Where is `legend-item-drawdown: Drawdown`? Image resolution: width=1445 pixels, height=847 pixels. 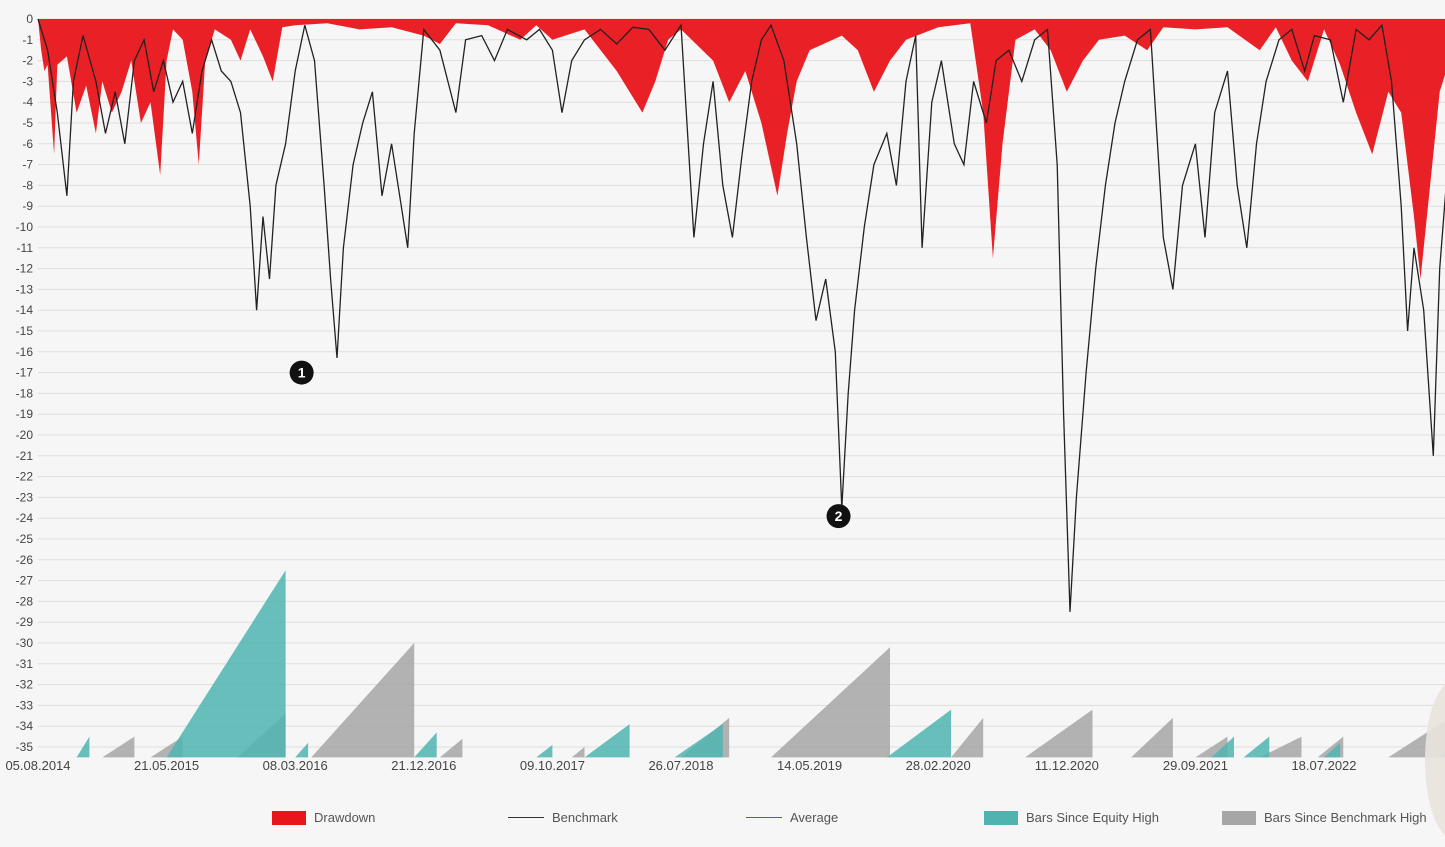
legend-item-drawdown: Drawdown is located at coordinates (323, 817).